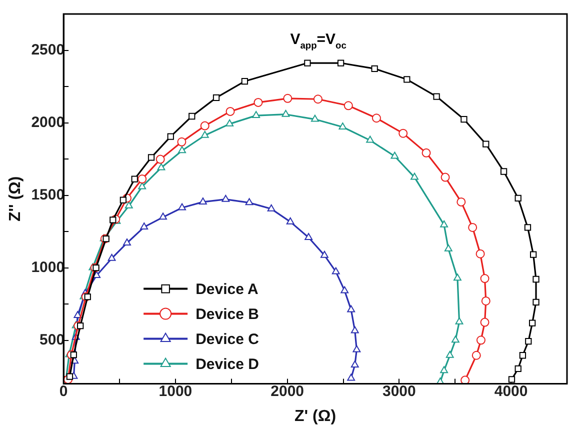  What do you see at coordinates (315, 416) in the screenshot?
I see `x-axis-title: Z' (Ω)` at bounding box center [315, 416].